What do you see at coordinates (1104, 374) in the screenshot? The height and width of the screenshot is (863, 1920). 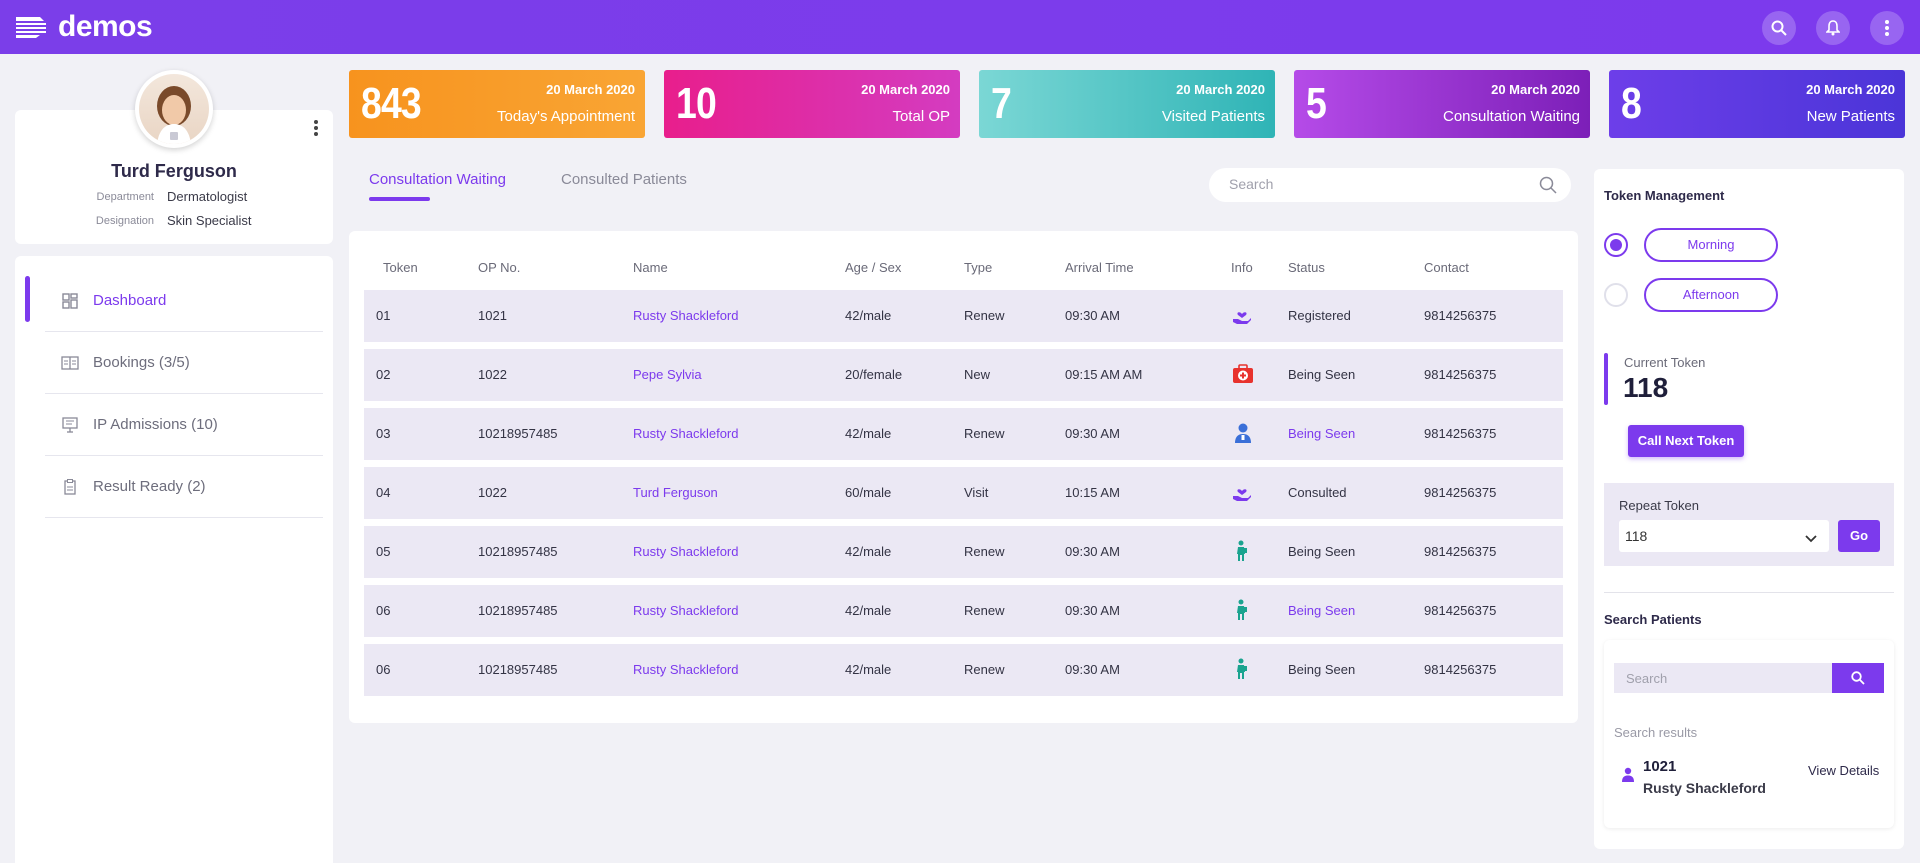 I see `cell-arrival-time: 09:15 AM AM` at bounding box center [1104, 374].